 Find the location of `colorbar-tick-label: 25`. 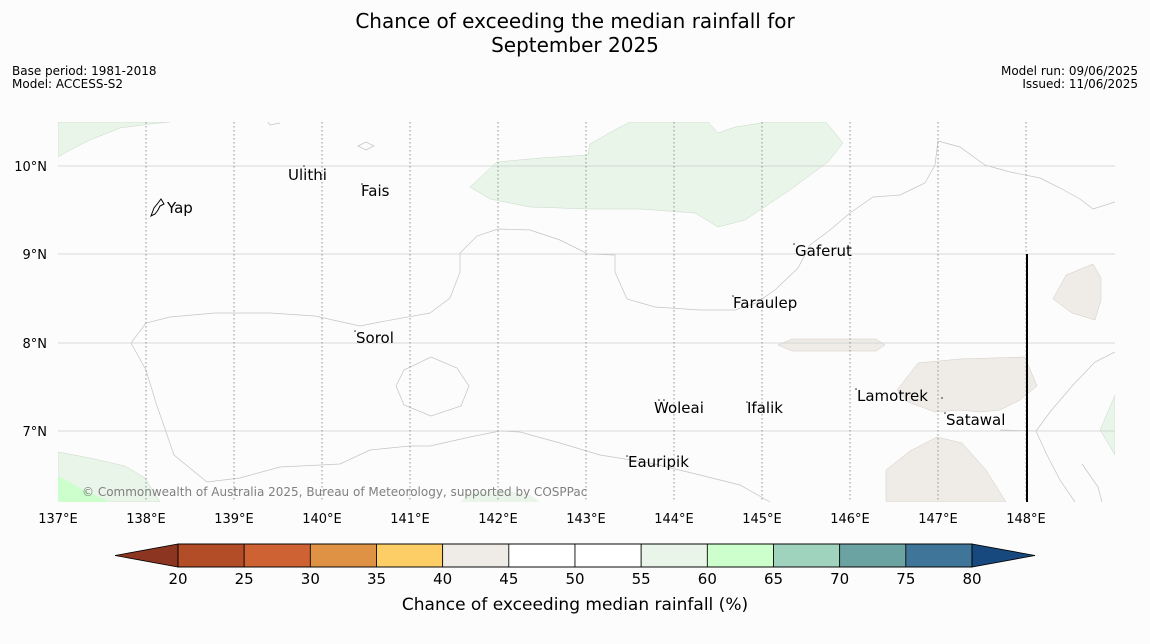

colorbar-tick-label: 25 is located at coordinates (244, 579).